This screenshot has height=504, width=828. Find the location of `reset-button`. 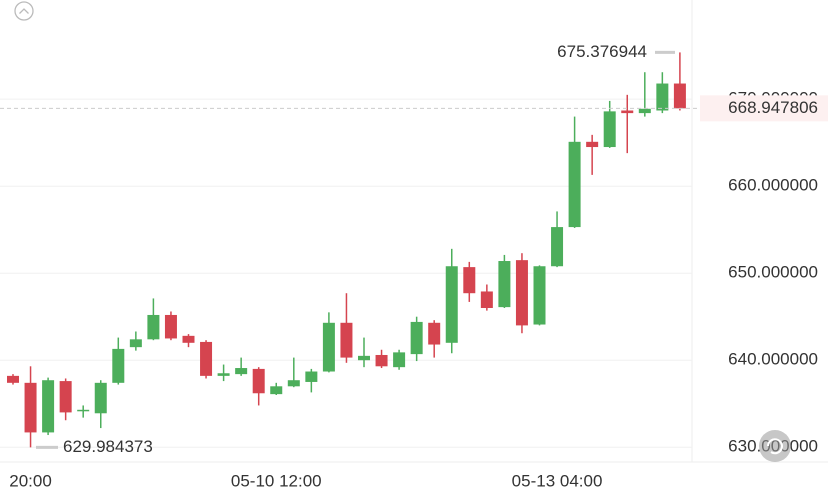

reset-button is located at coordinates (775, 446).